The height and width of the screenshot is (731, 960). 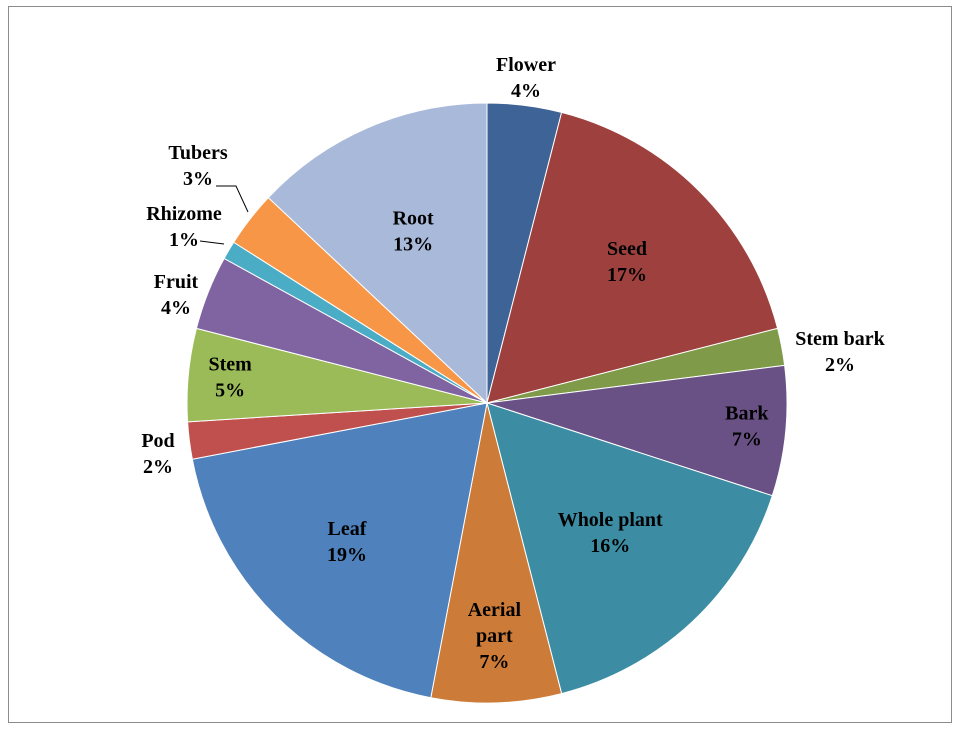 What do you see at coordinates (184, 227) in the screenshot?
I see `pie-label-rhizome: Rhizome 1%` at bounding box center [184, 227].